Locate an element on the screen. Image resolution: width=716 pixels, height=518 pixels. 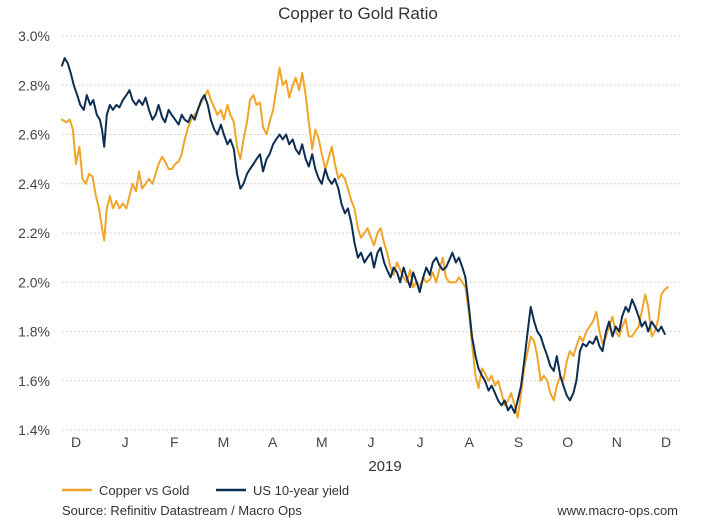
y-tick-label: 2.2% is located at coordinates (34, 233).